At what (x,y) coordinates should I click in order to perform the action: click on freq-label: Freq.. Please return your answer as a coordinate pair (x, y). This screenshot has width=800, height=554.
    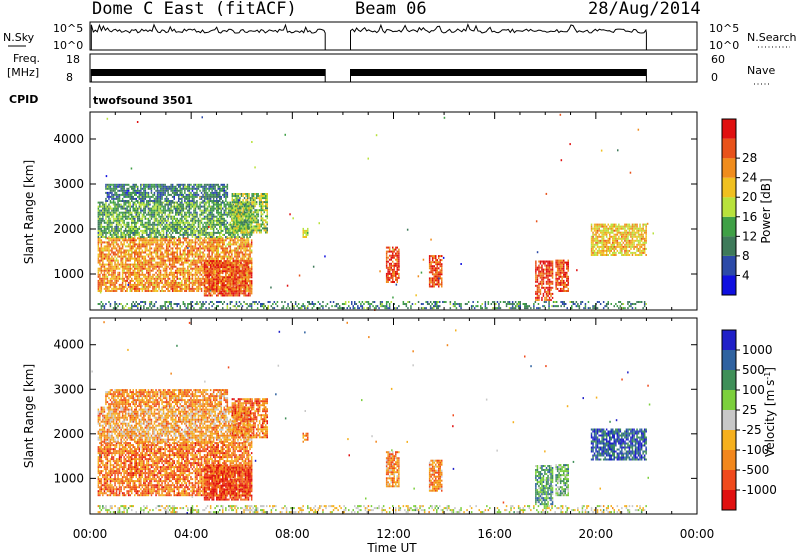
    Looking at the image, I should click on (26, 58).